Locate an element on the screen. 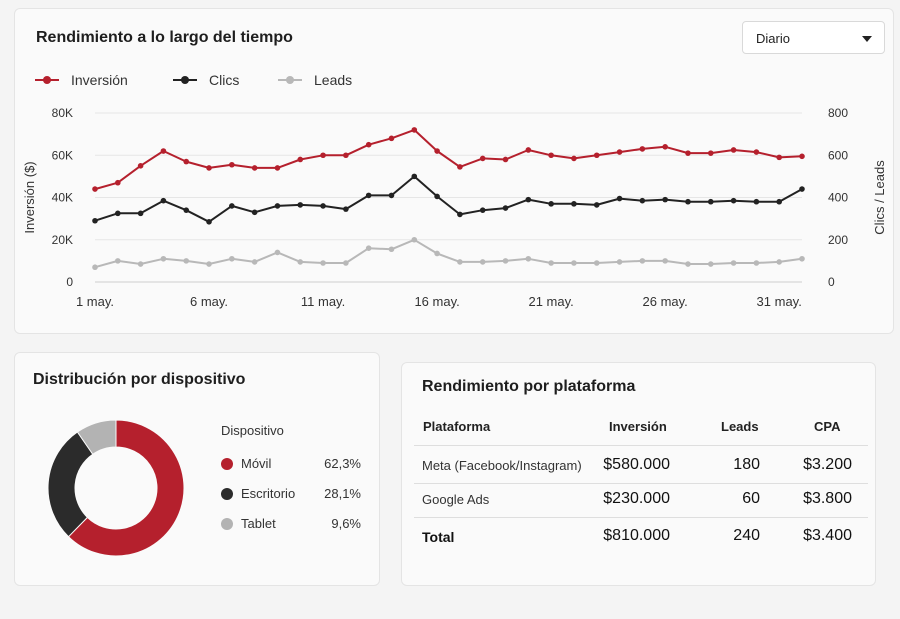 The height and width of the screenshot is (619, 900). y-tick-label: 20K is located at coordinates (62, 240).